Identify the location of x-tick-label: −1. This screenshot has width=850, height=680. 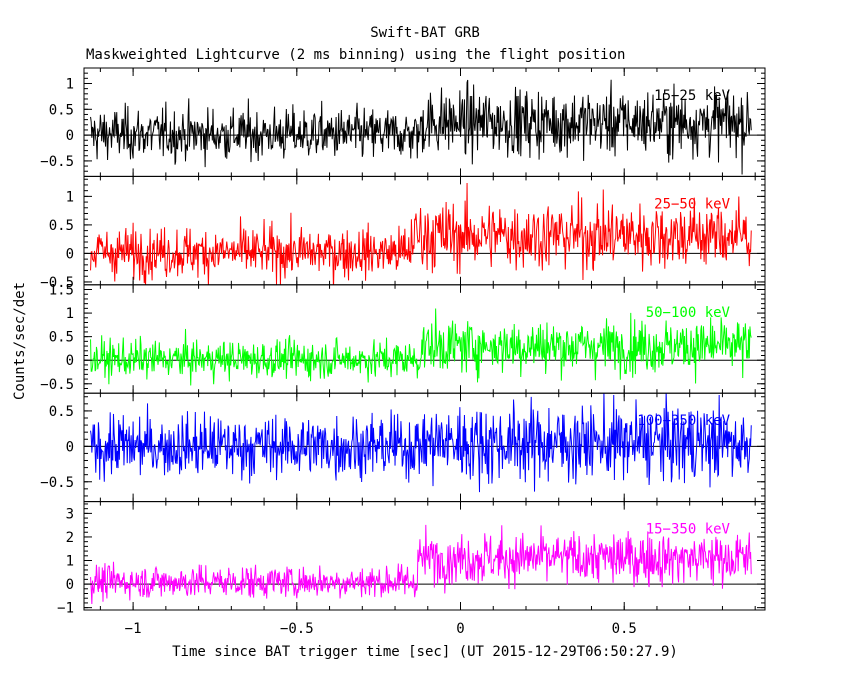
(133, 629).